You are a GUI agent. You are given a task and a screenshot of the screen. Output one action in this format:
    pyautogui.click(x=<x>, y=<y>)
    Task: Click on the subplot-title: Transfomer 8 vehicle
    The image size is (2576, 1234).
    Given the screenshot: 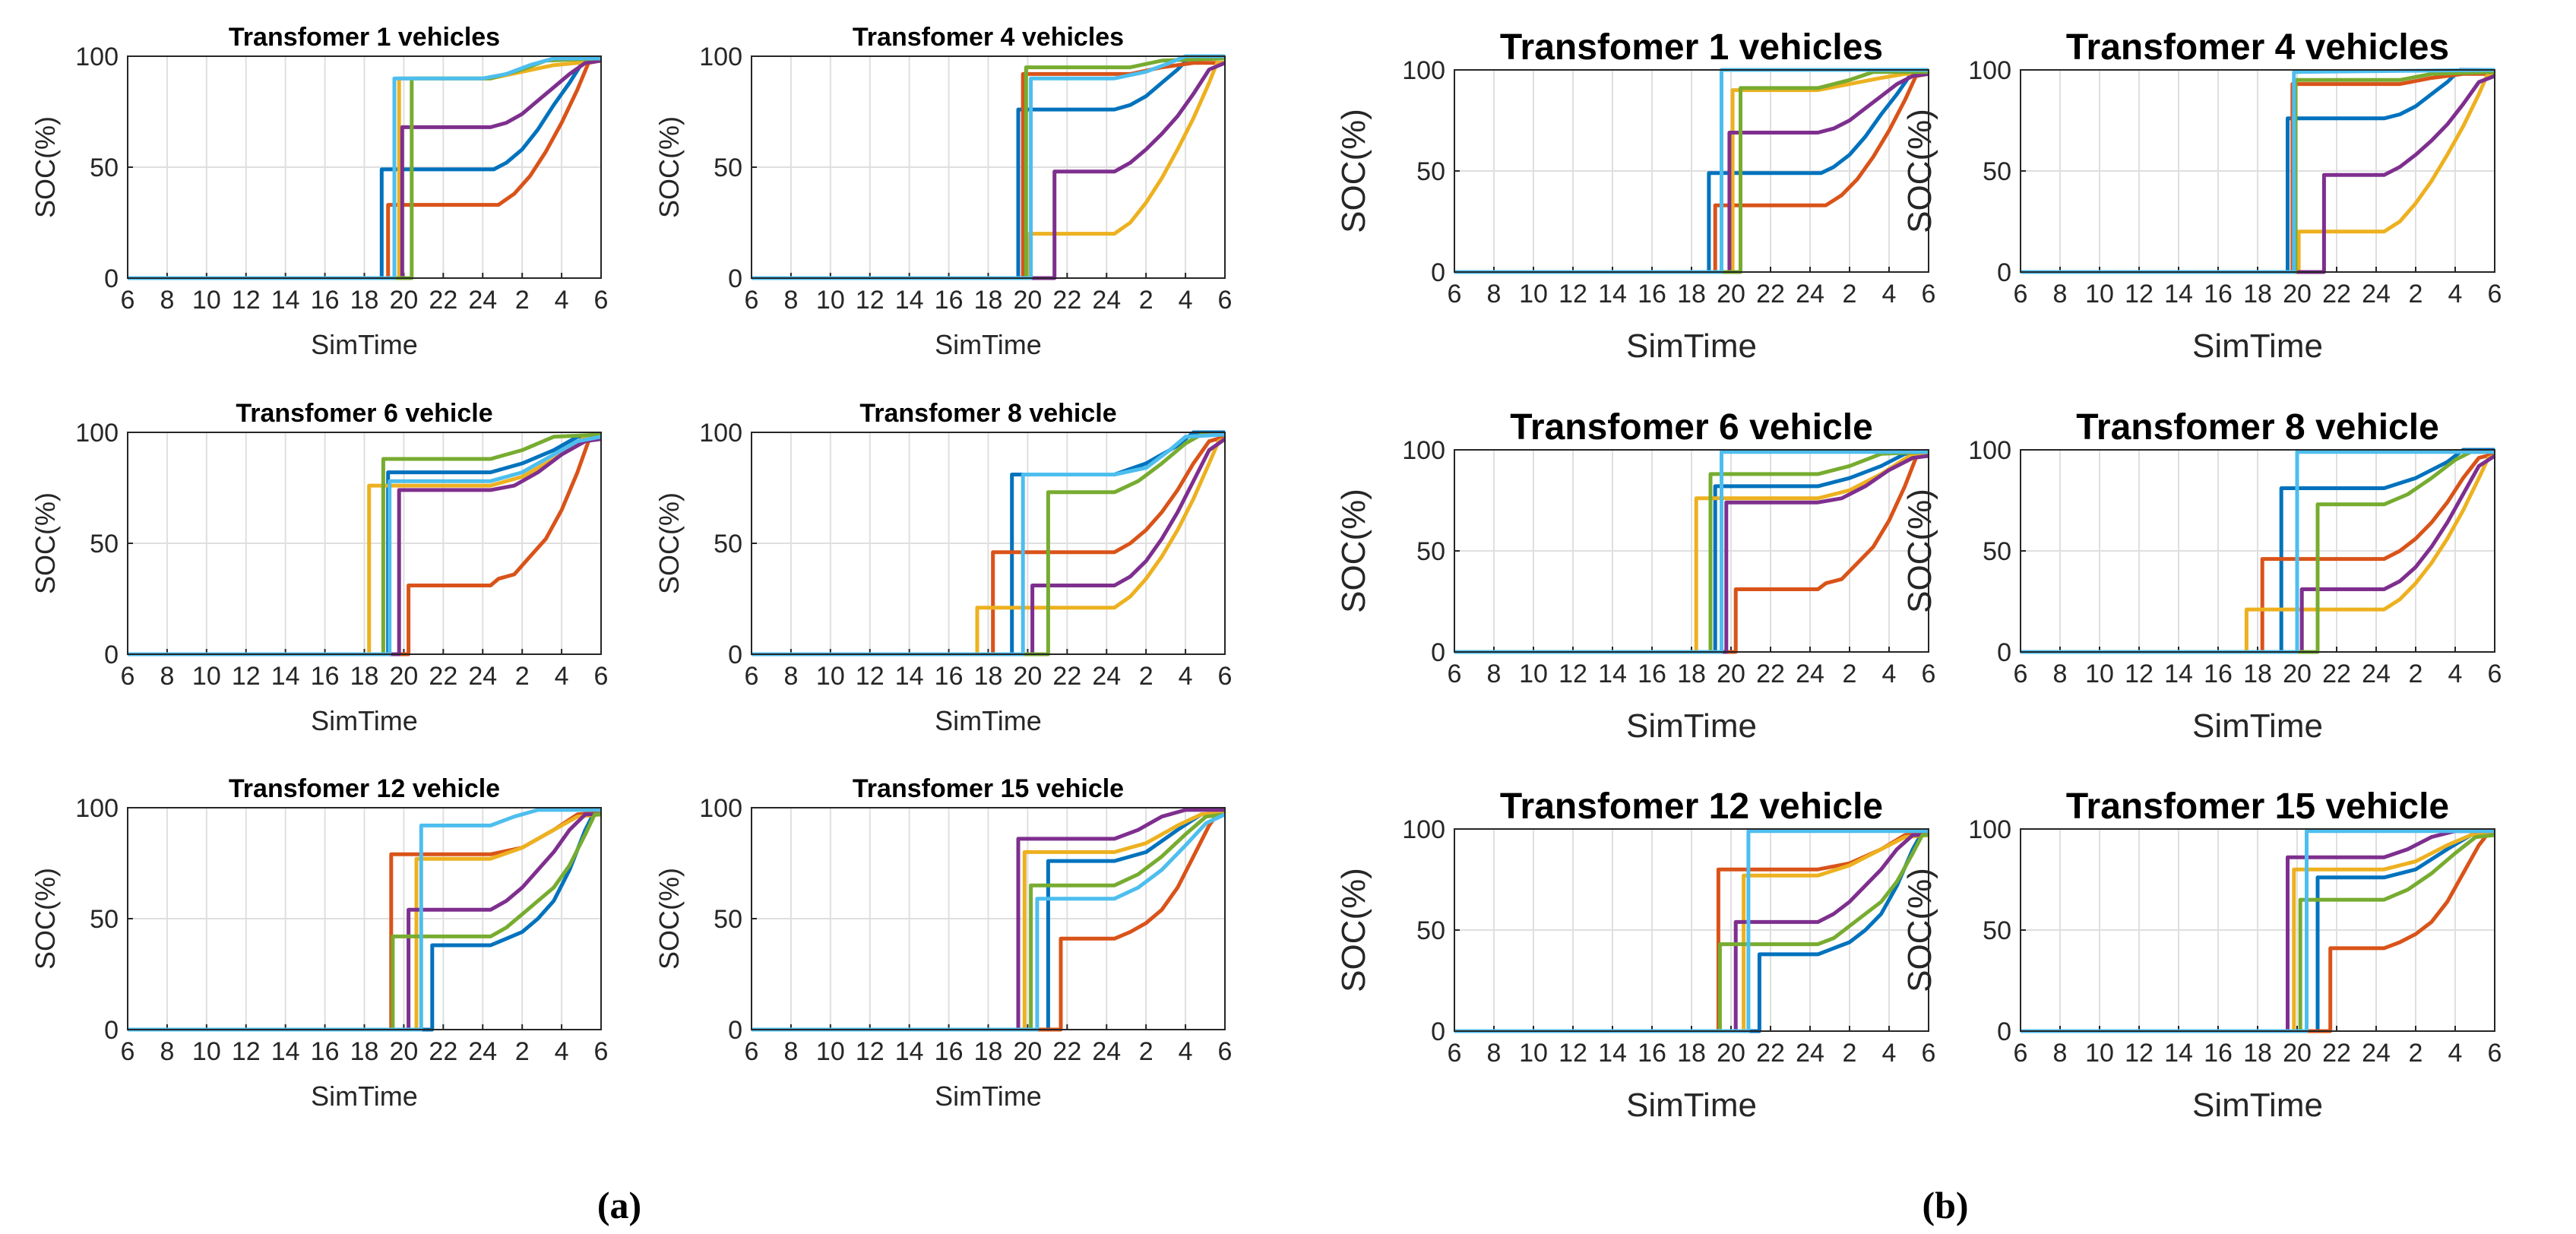 What is the action you would take?
    pyautogui.click(x=988, y=413)
    